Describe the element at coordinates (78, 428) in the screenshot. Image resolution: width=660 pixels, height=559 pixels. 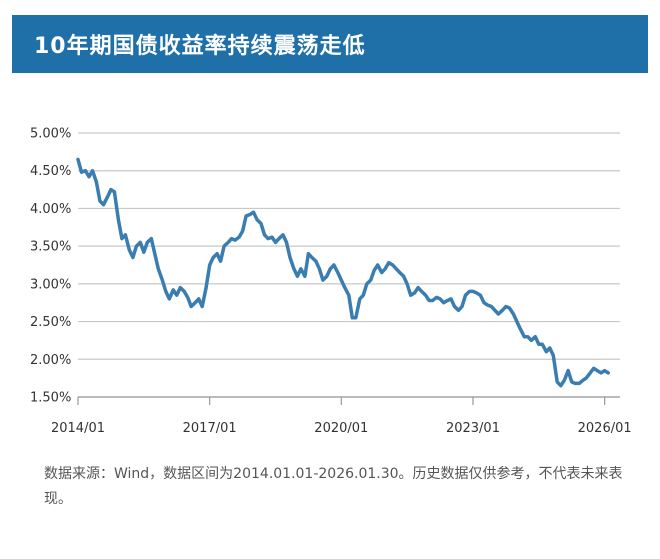
I see `x-tick-label: 2014/01` at that location.